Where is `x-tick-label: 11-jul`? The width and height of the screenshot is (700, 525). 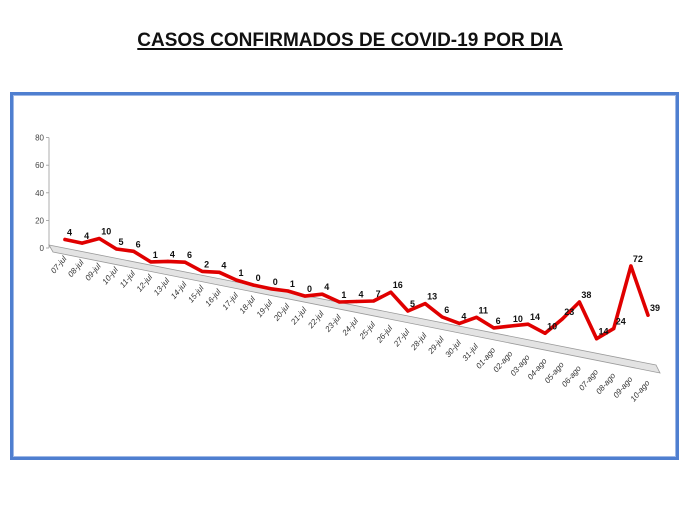
x-tick-label: 11-jul is located at coordinates (127, 279).